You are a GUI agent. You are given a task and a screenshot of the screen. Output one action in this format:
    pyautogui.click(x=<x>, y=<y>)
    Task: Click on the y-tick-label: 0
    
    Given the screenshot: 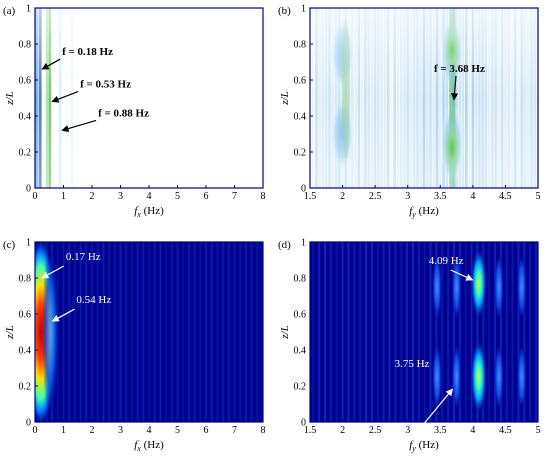 What is the action you would take?
    pyautogui.click(x=28, y=189)
    